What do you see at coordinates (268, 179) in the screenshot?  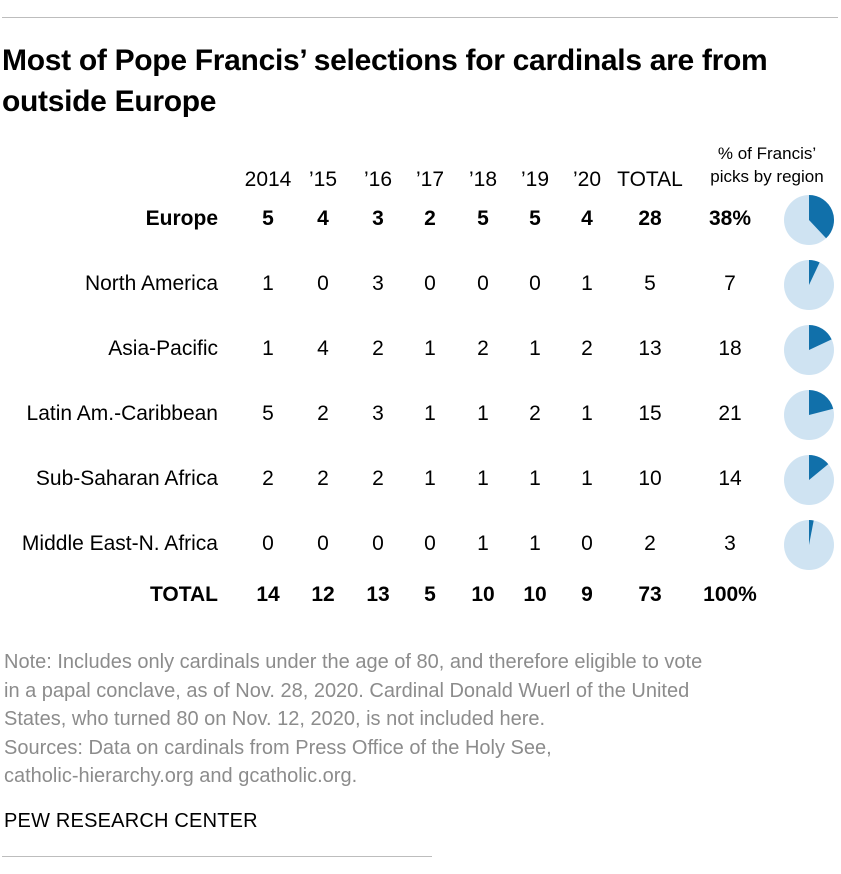 I see `column-header: 2014` at bounding box center [268, 179].